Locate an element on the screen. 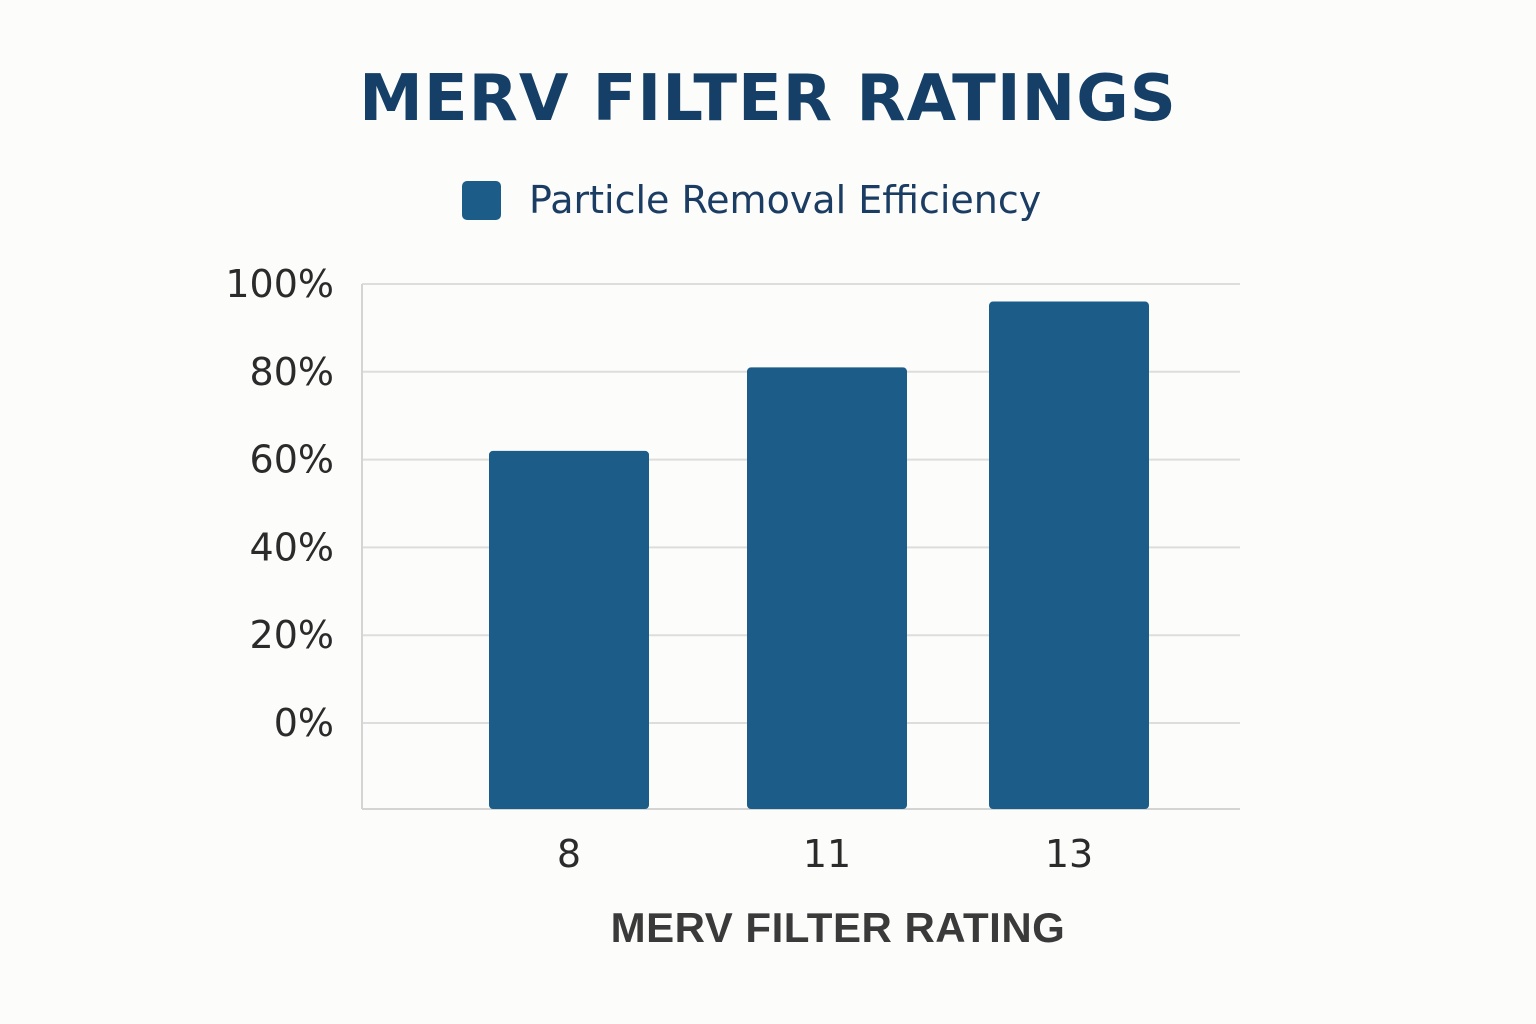 Image resolution: width=1536 pixels, height=1024 pixels. x-tick-label: 11 is located at coordinates (827, 854).